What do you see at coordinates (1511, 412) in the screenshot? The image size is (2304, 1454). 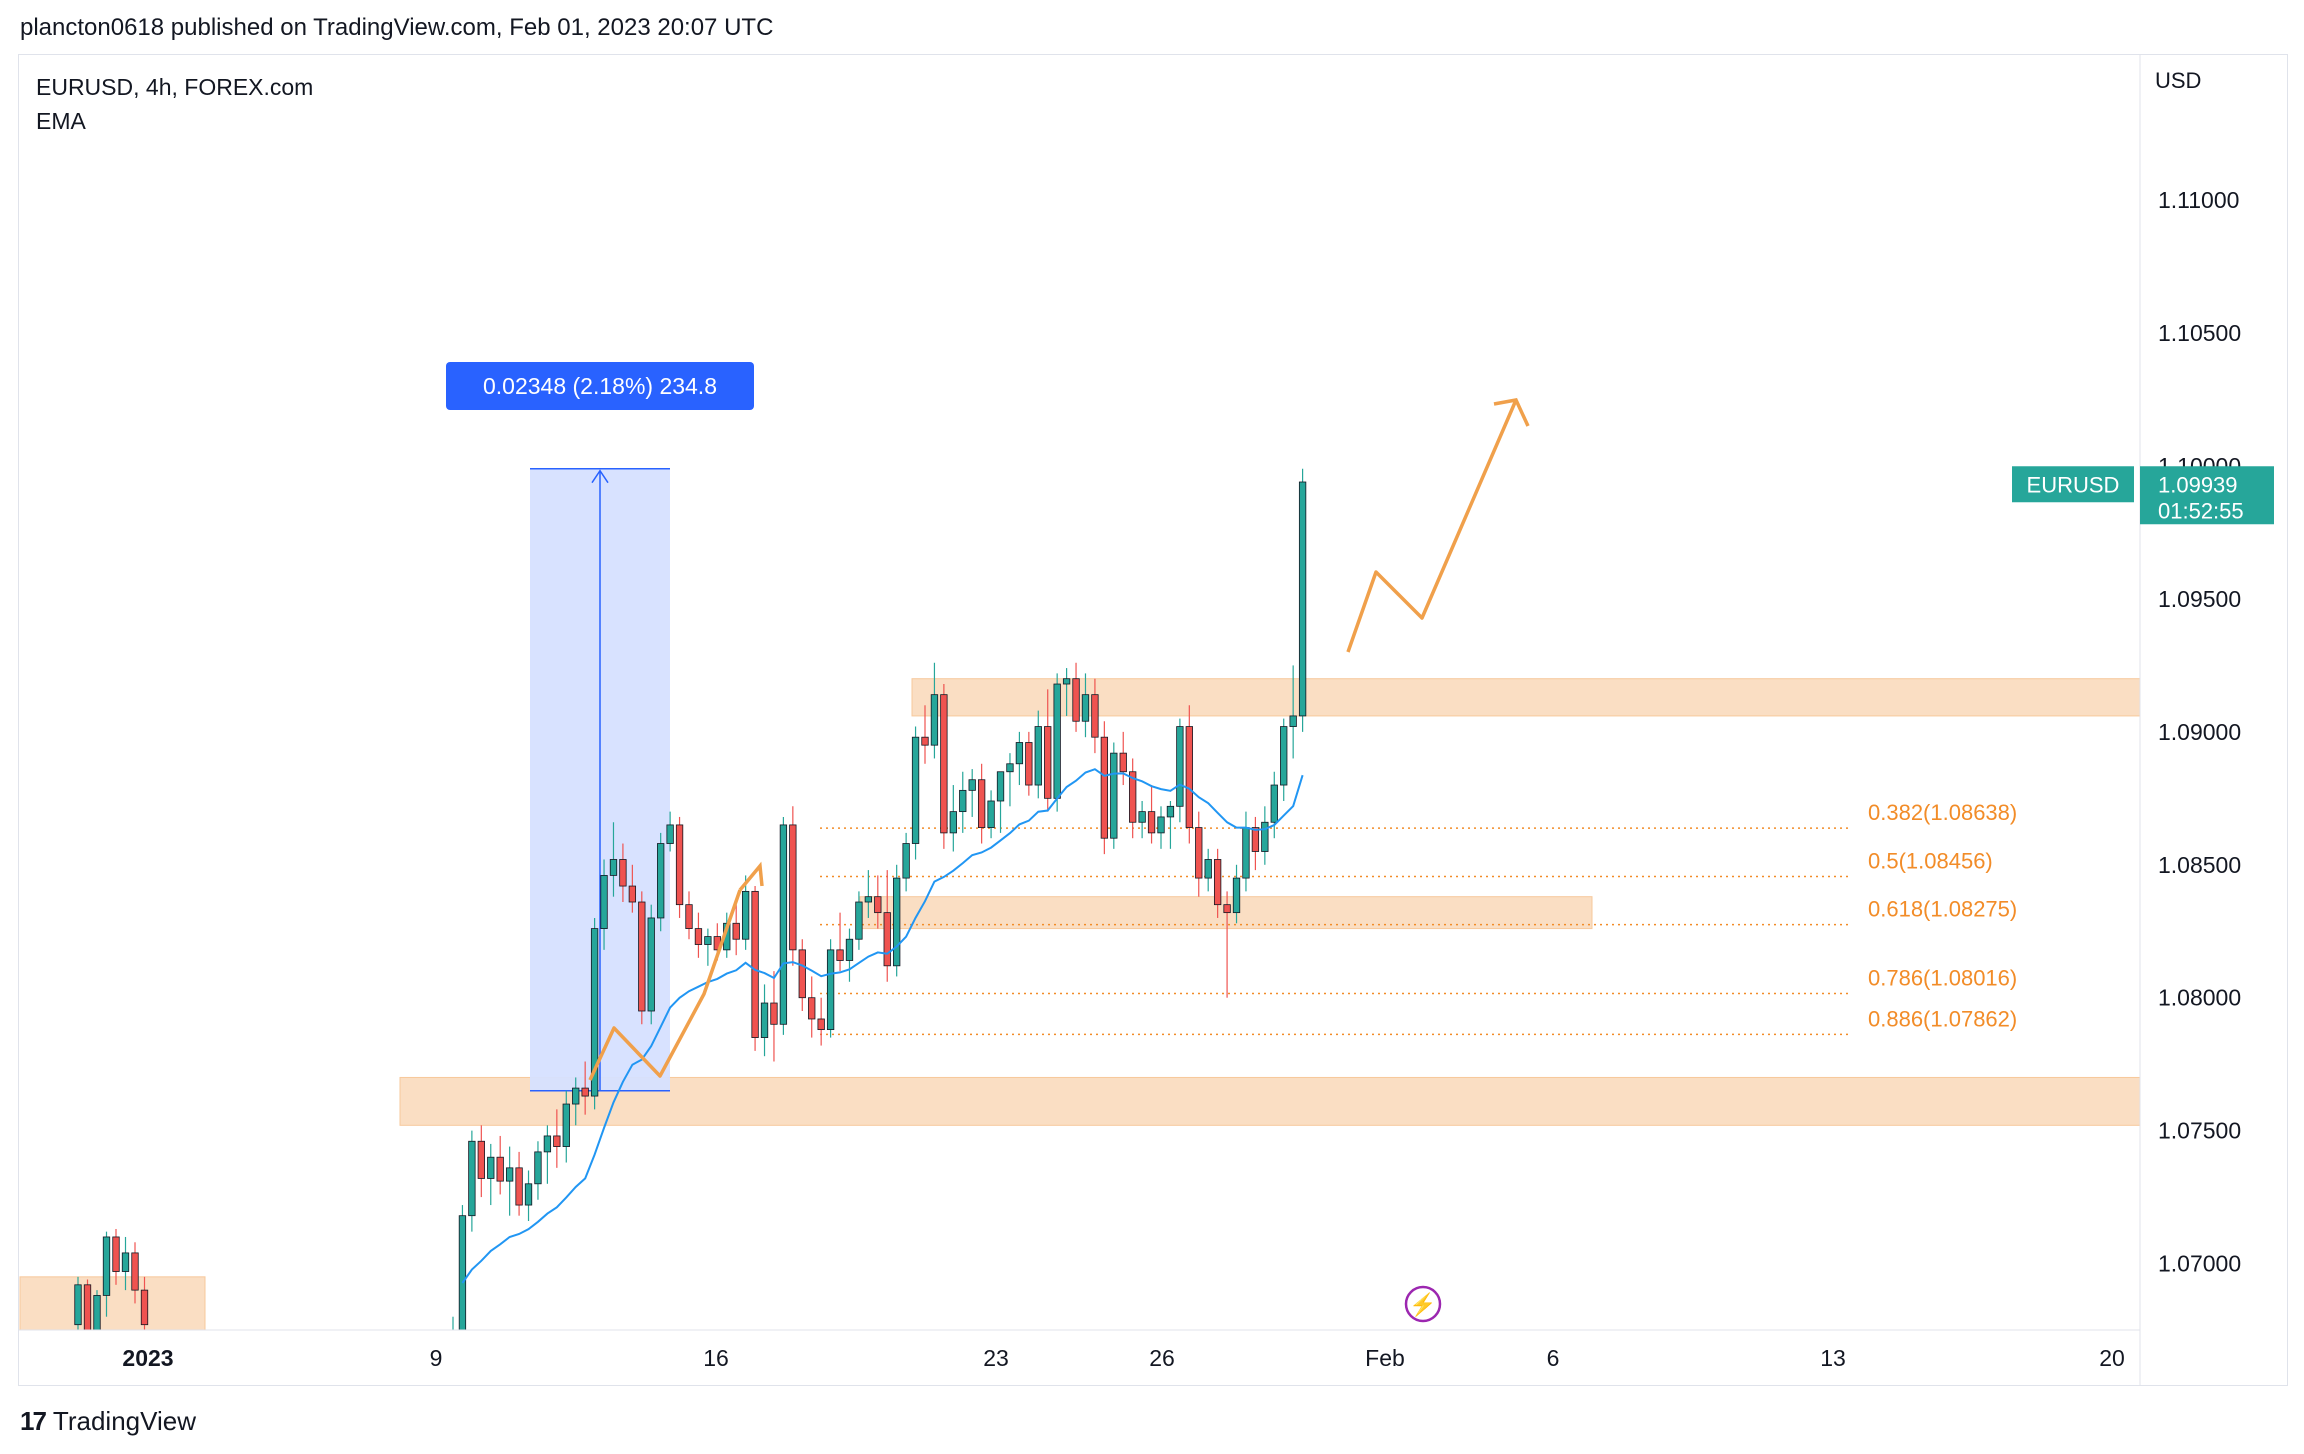 I see `projection-arrowhead` at bounding box center [1511, 412].